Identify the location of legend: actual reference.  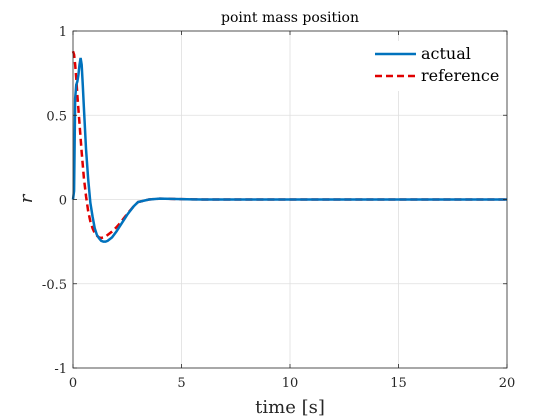
(433, 66).